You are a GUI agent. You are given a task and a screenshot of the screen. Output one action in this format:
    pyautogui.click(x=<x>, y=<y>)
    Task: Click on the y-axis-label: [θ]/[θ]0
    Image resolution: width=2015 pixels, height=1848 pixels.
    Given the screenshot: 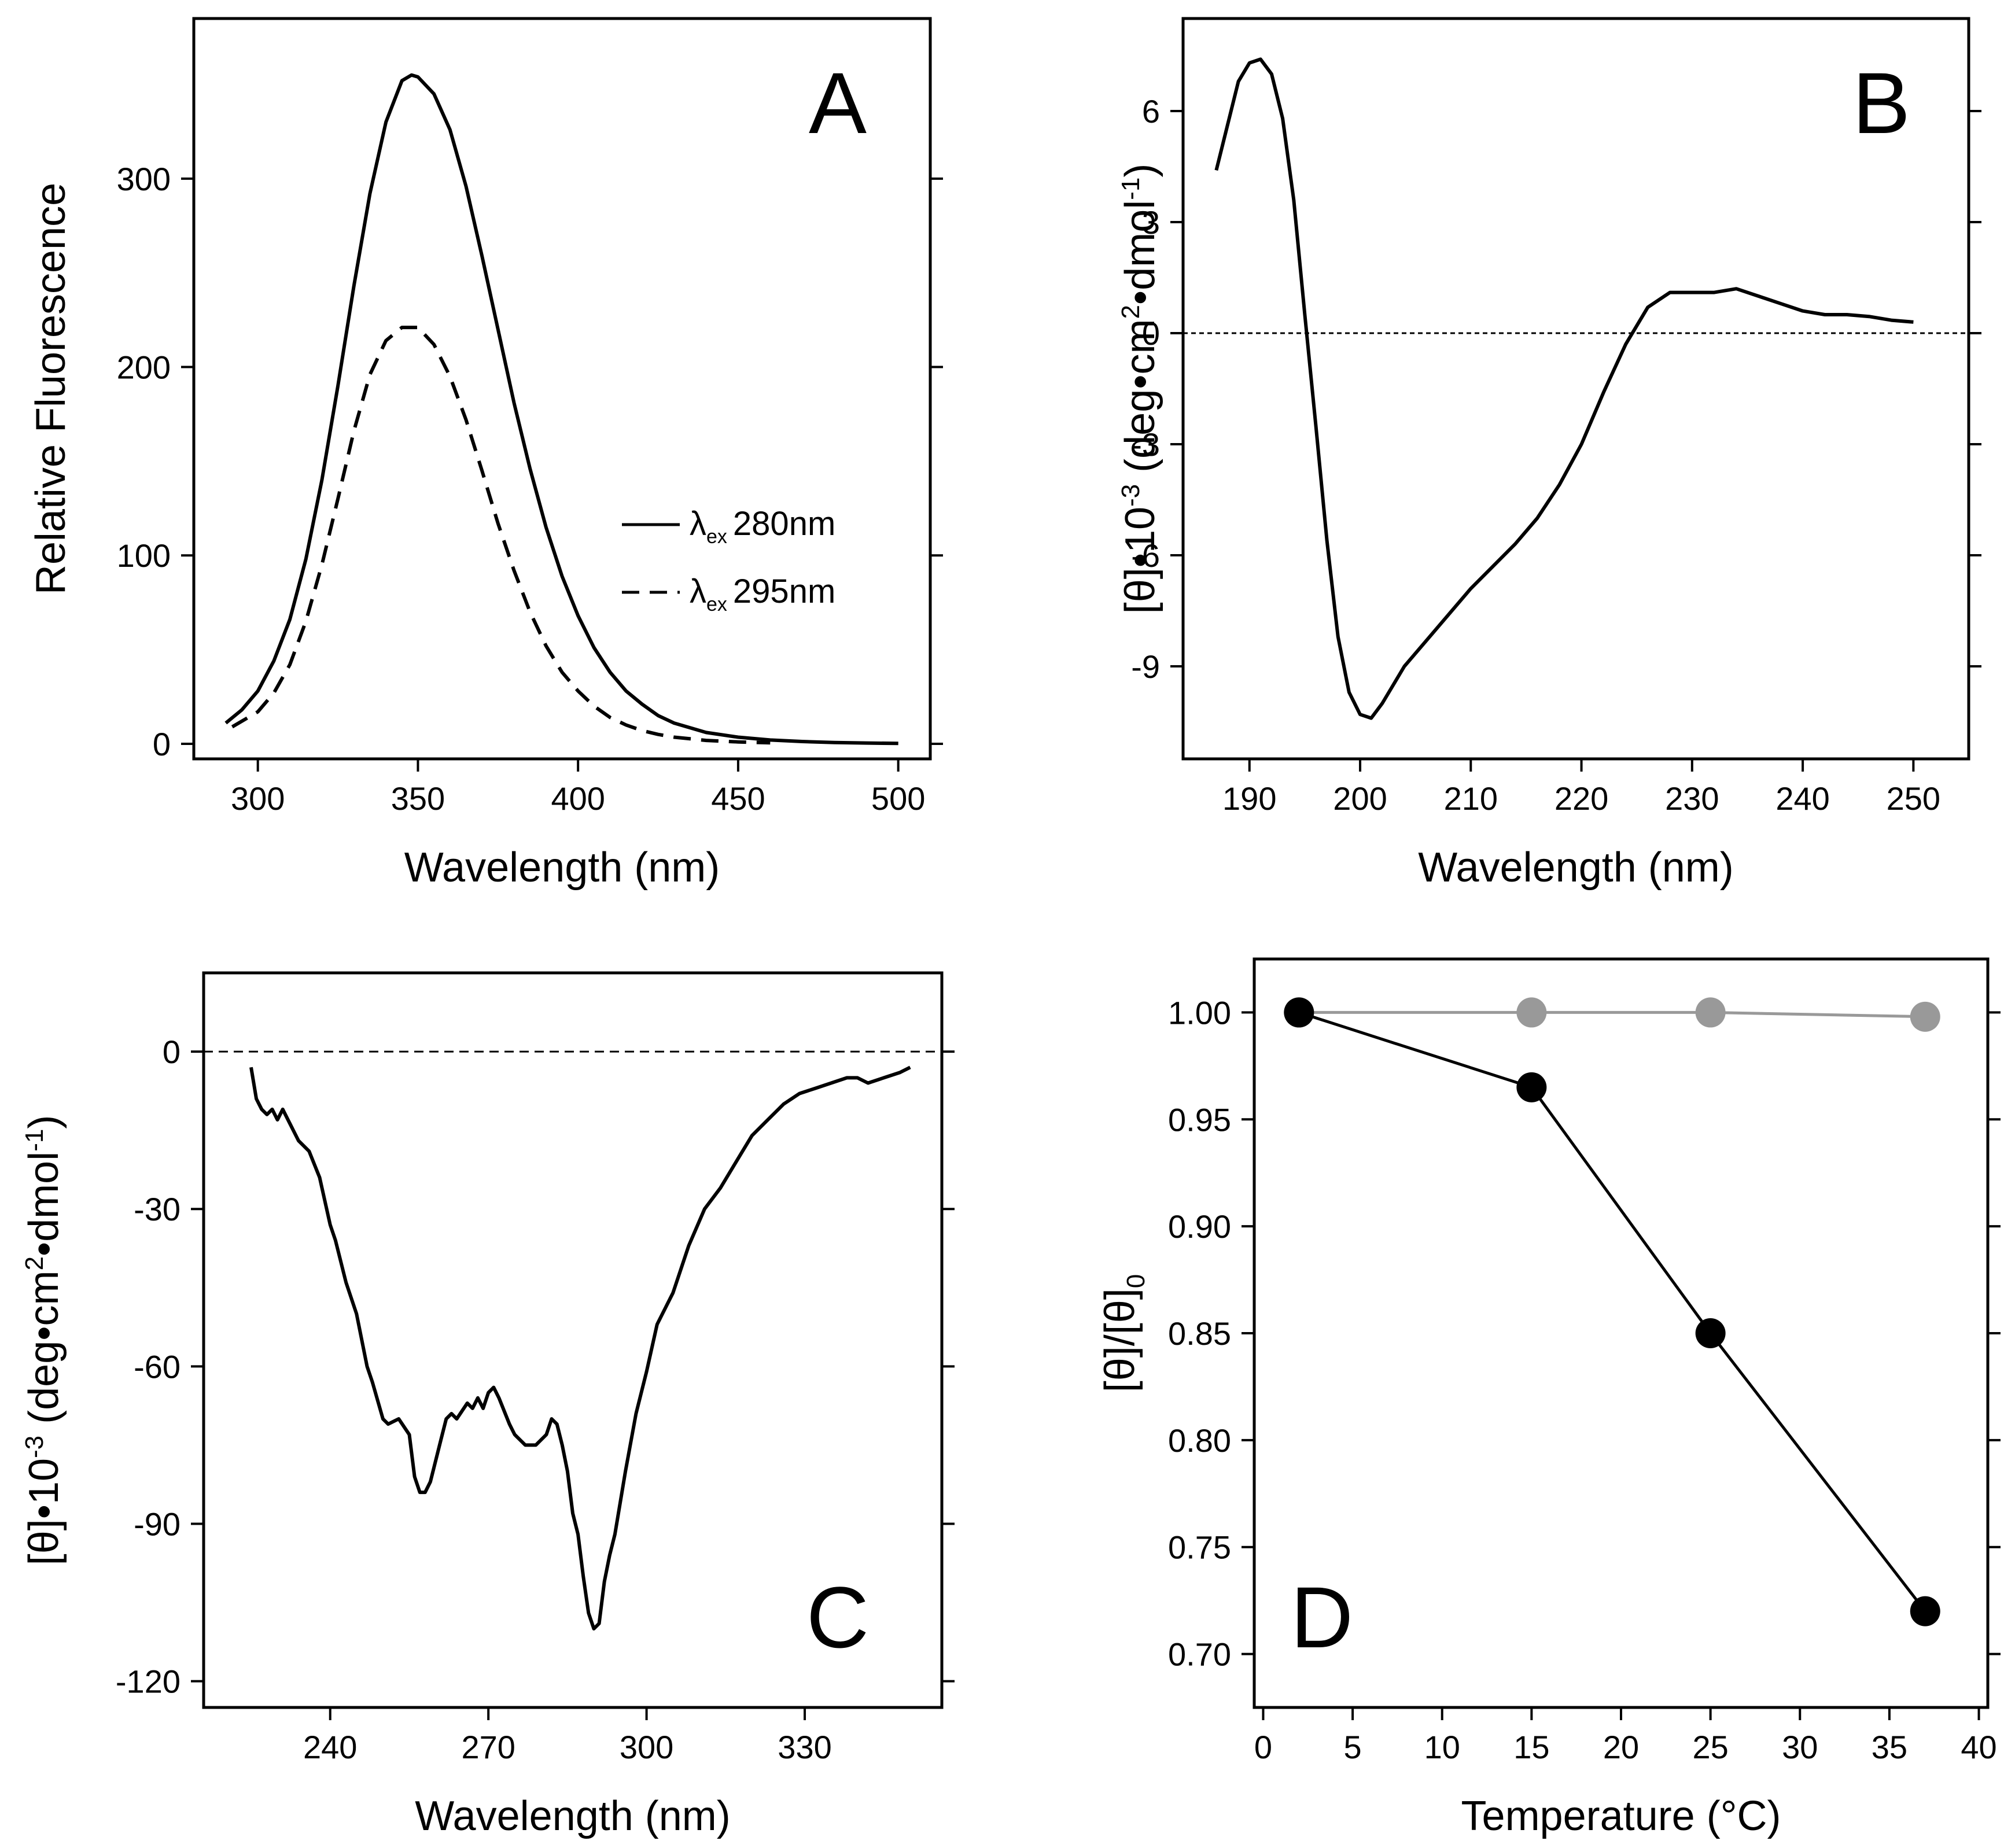 What is the action you would take?
    pyautogui.click(x=1123, y=1333)
    